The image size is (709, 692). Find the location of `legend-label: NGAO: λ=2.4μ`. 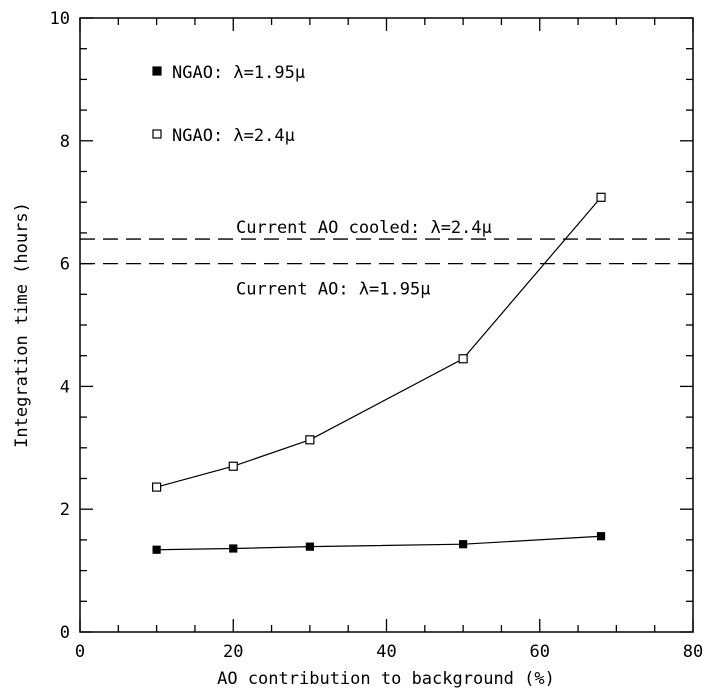

legend-label: NGAO: λ=2.4μ is located at coordinates (233, 136).